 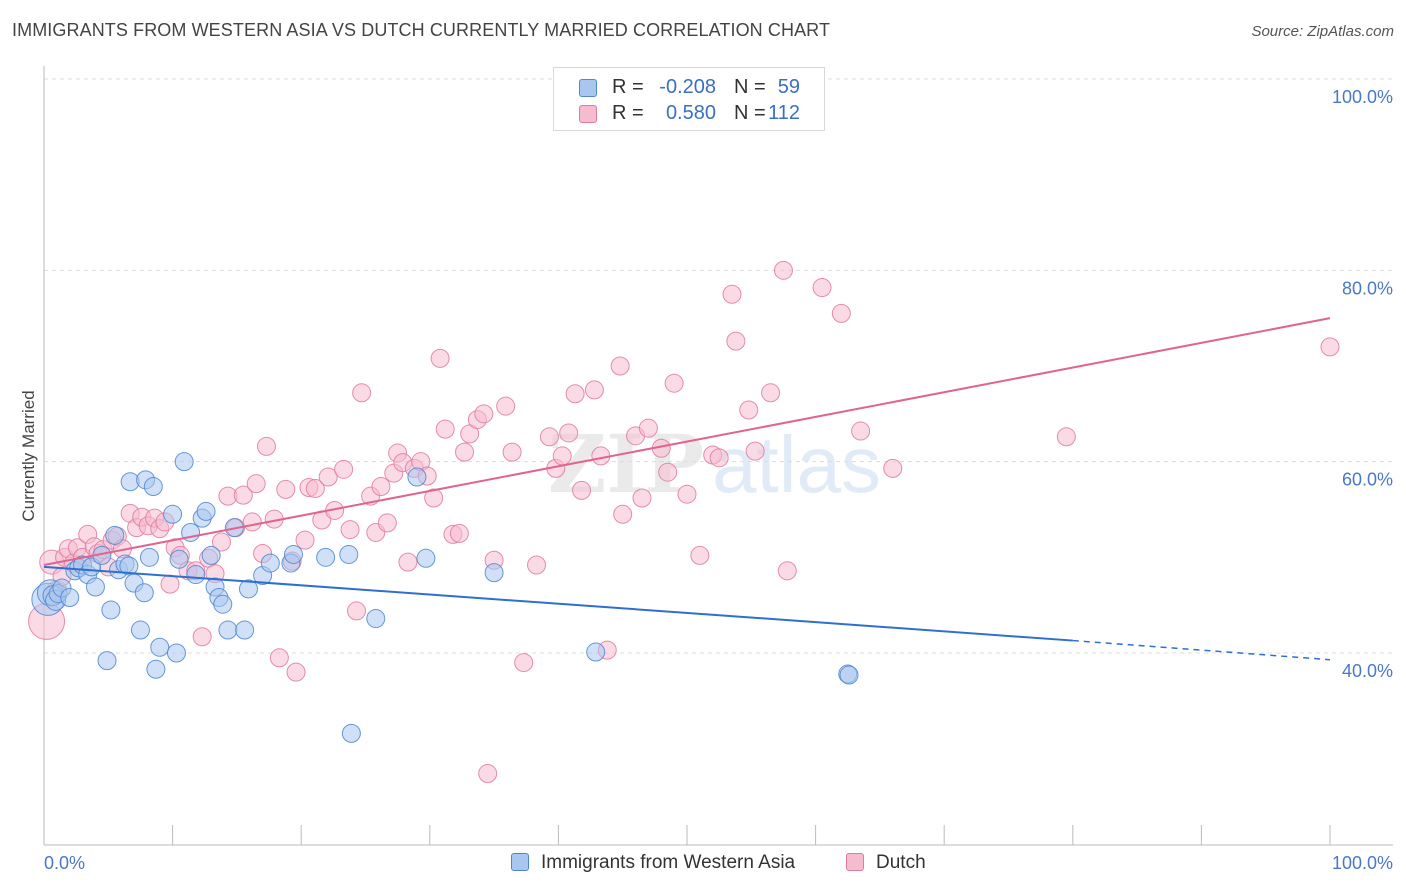 What do you see at coordinates (1367, 671) in the screenshot?
I see `y-tick-label: 40.0%` at bounding box center [1367, 671].